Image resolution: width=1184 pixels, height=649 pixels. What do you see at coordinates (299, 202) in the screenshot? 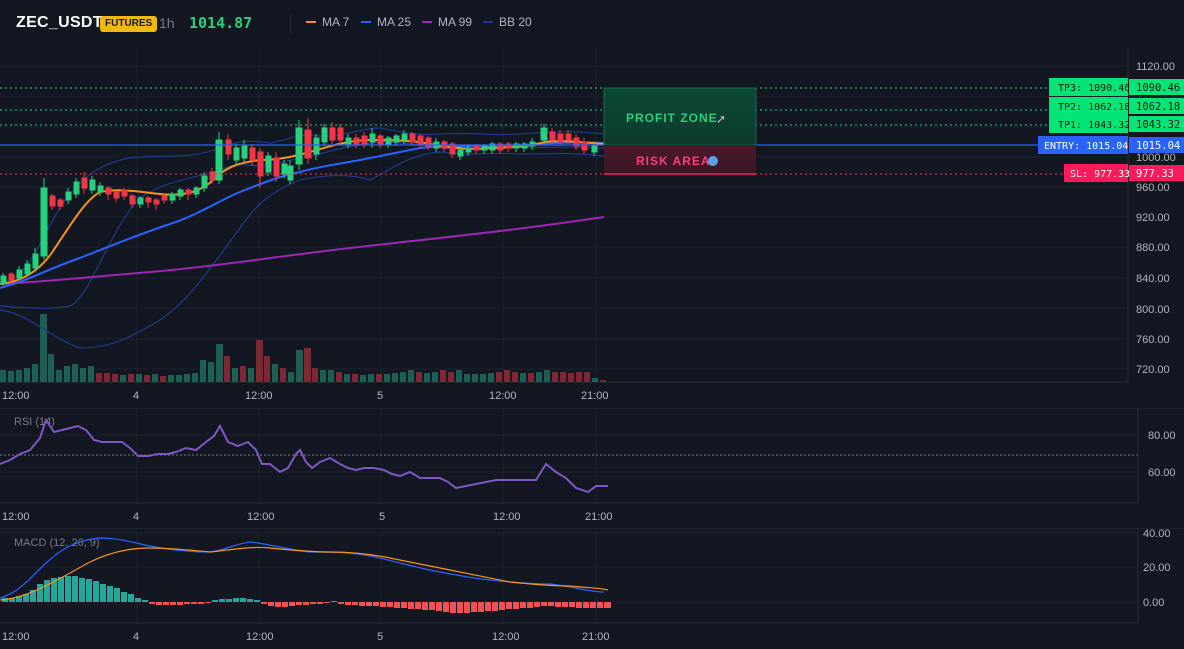
I see `candlesticks` at bounding box center [299, 202].